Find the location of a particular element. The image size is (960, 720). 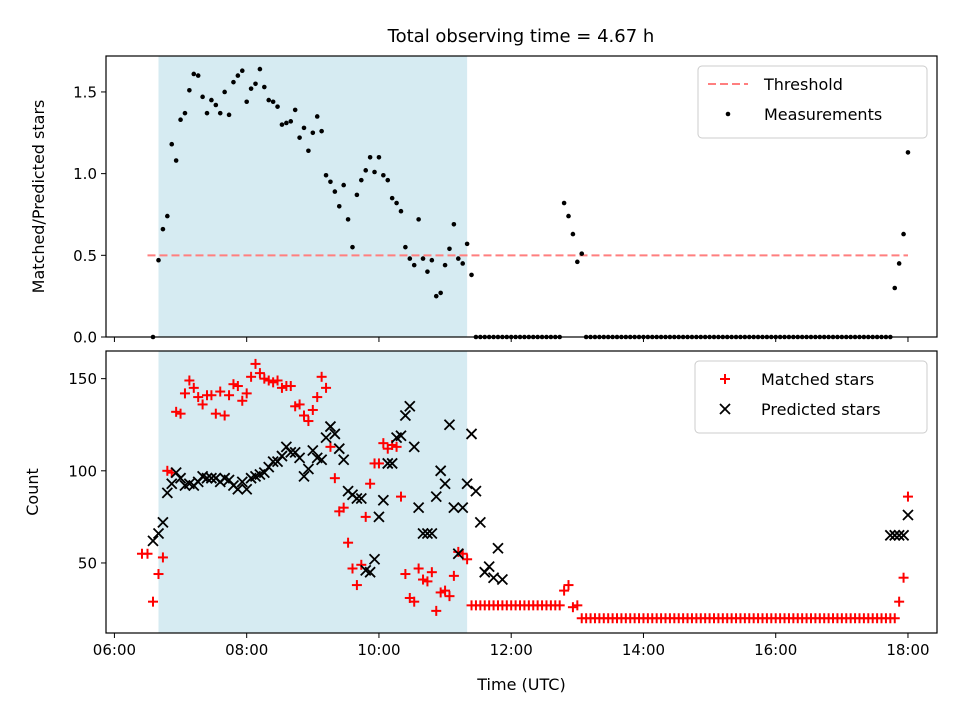

y-tick-label: 0.5 is located at coordinates (85, 256).